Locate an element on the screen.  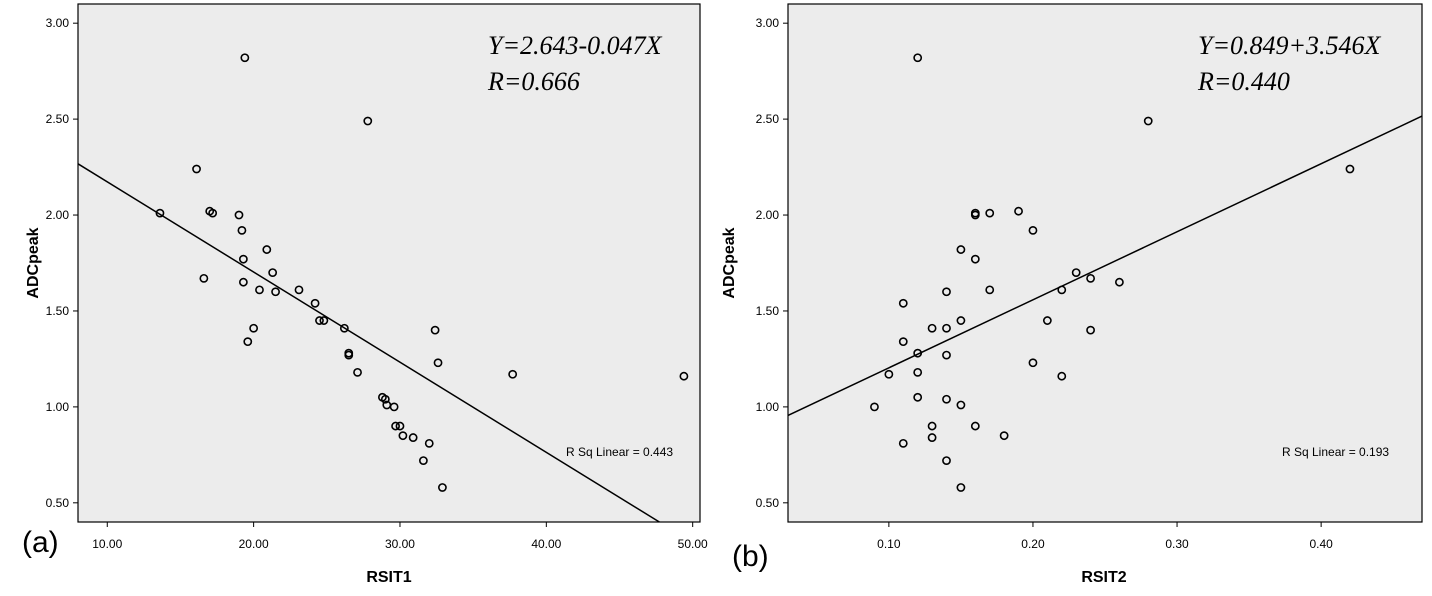
r-value-a: R=0.666 is located at coordinates (533, 81).